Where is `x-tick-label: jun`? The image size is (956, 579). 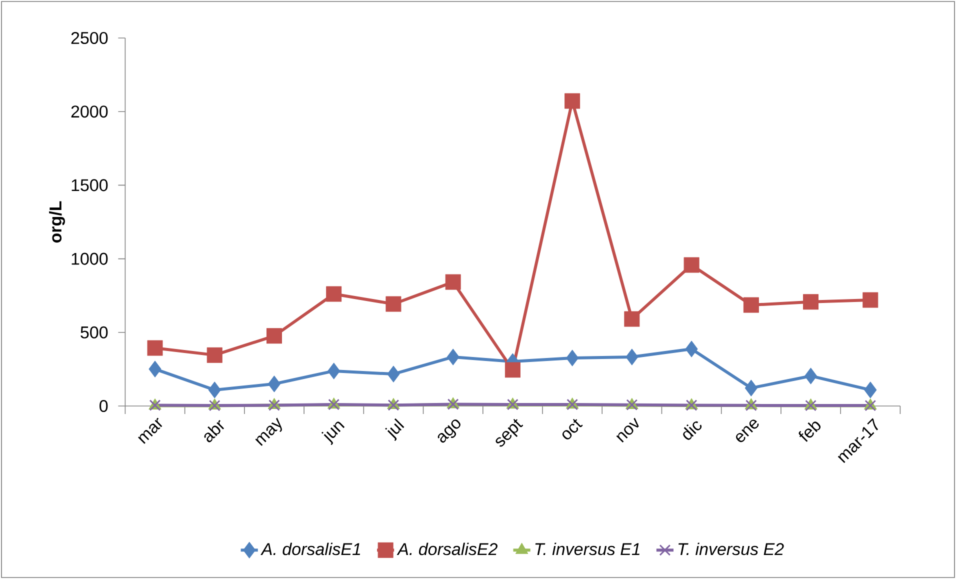 x-tick-label: jun is located at coordinates (333, 434).